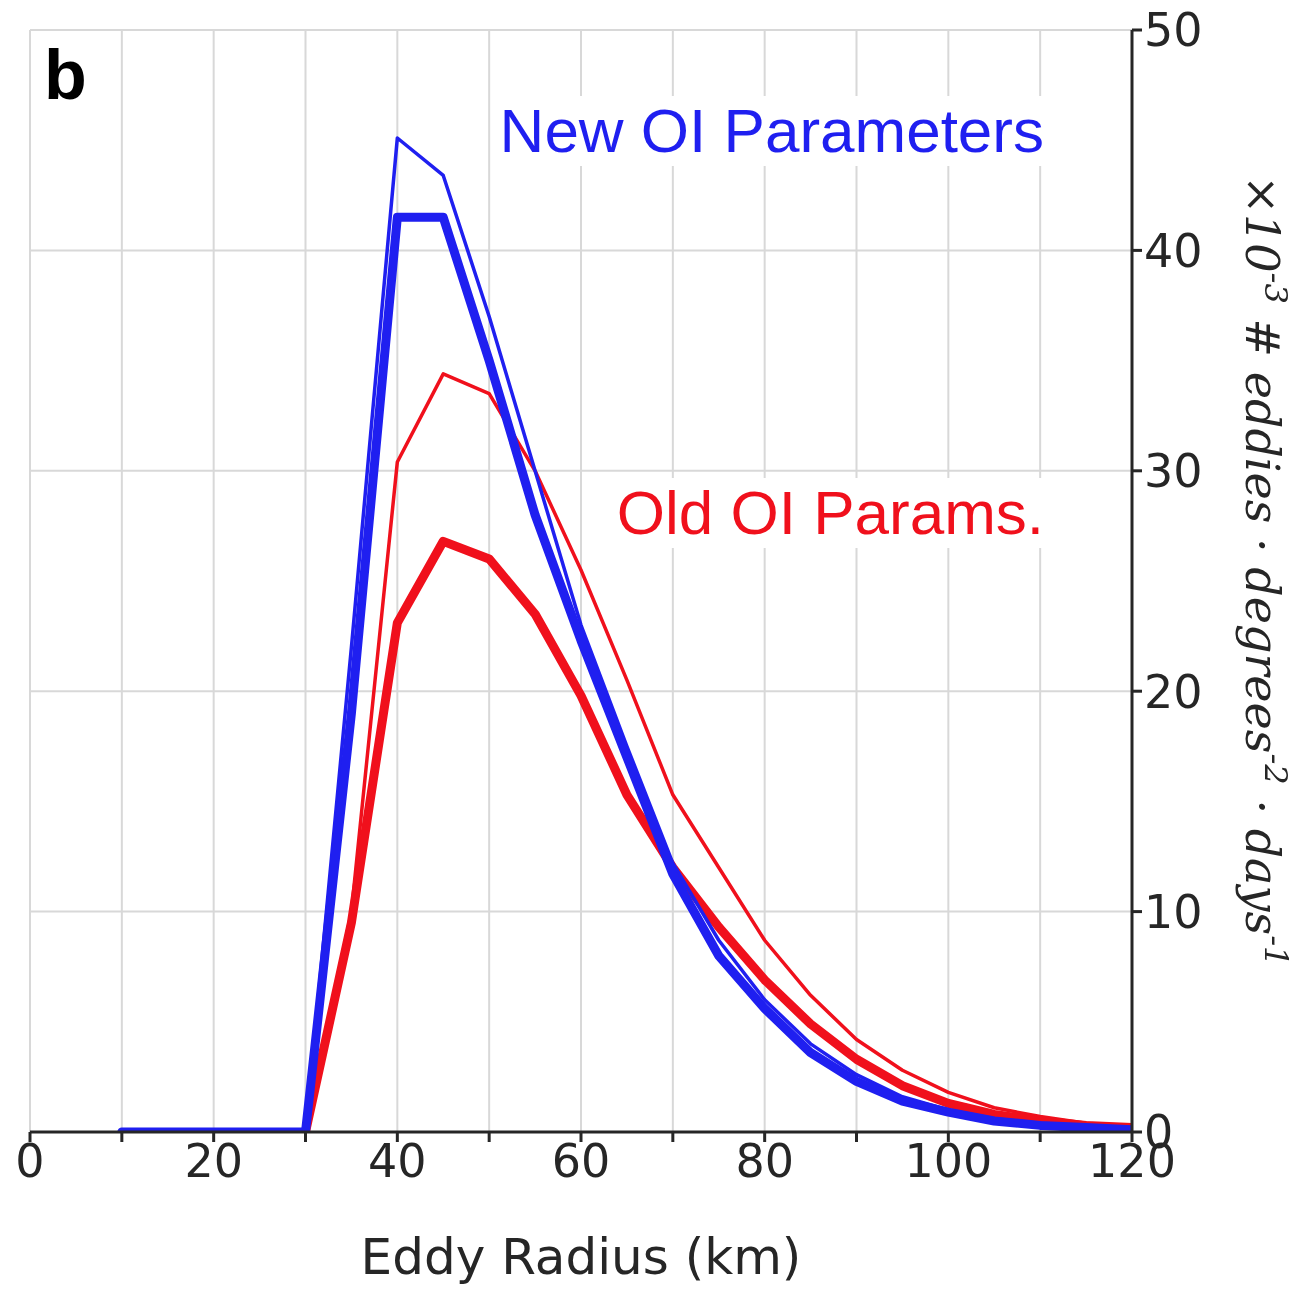 The width and height of the screenshot is (1309, 1298). Describe the element at coordinates (397, 1160) in the screenshot. I see `x-tick-label: 40` at that location.